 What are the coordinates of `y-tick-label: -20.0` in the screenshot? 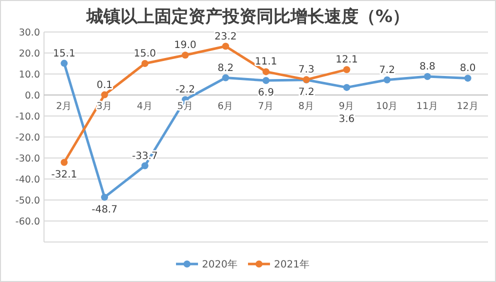 It's located at (27, 138).